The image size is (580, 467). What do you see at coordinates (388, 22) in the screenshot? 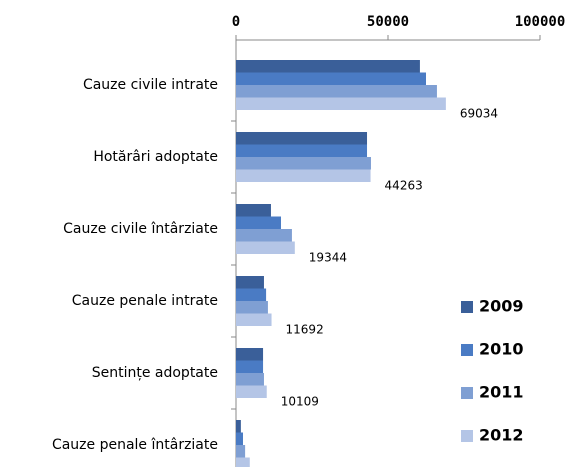
I see `x-tick-label: 50000` at bounding box center [388, 22].